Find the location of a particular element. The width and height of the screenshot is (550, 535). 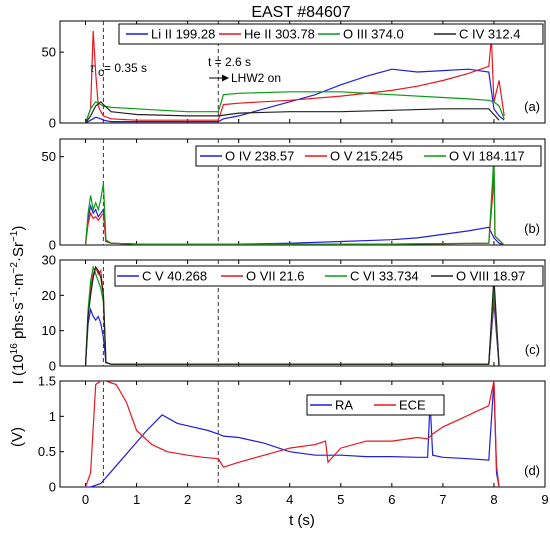

y-axis-label-intensity: I (1016 phs·s−1·m−2·Sr−1) is located at coordinates (18, 305).